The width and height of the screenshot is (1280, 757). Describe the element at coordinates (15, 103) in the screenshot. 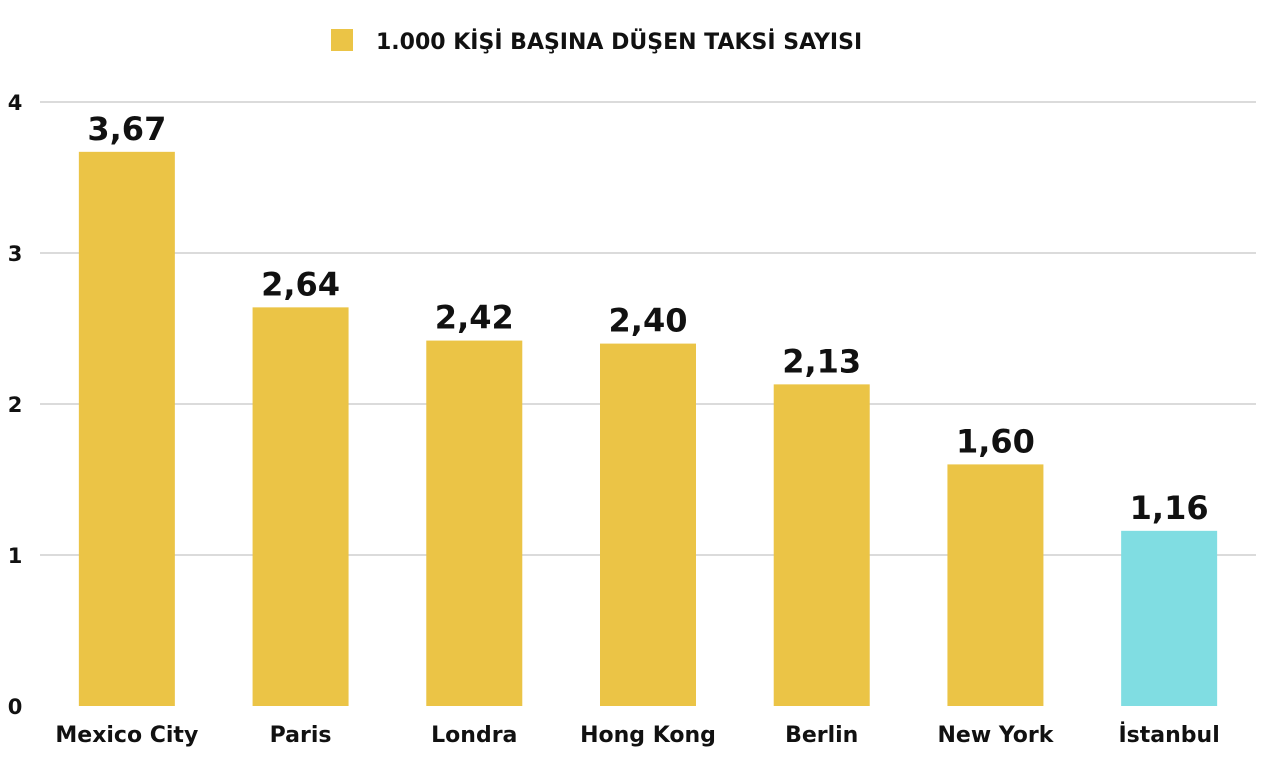

I see `y-tick-label: 4` at that location.